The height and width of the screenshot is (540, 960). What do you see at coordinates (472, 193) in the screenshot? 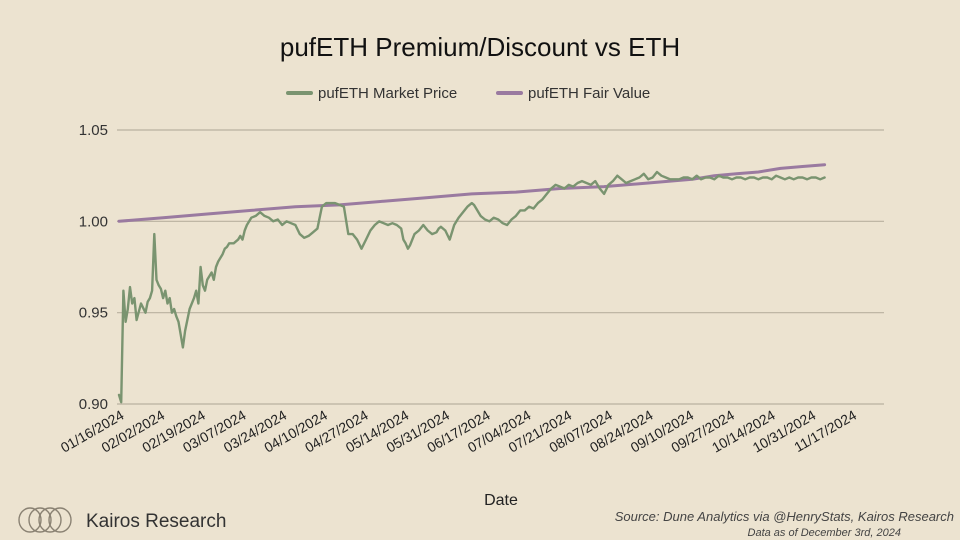
I see `series-line-fair-value` at bounding box center [472, 193].